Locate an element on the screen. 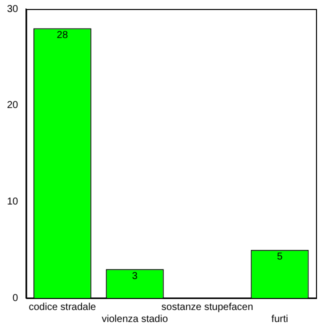 The width and height of the screenshot is (328, 328). data-label: 3 is located at coordinates (135, 276).